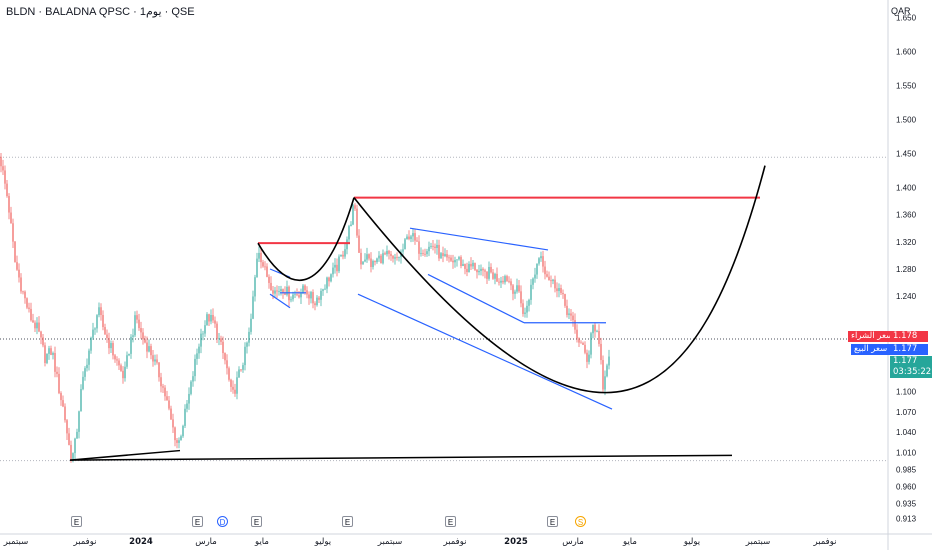  Describe the element at coordinates (580, 521) in the screenshot. I see `split-event-marker: S` at that location.